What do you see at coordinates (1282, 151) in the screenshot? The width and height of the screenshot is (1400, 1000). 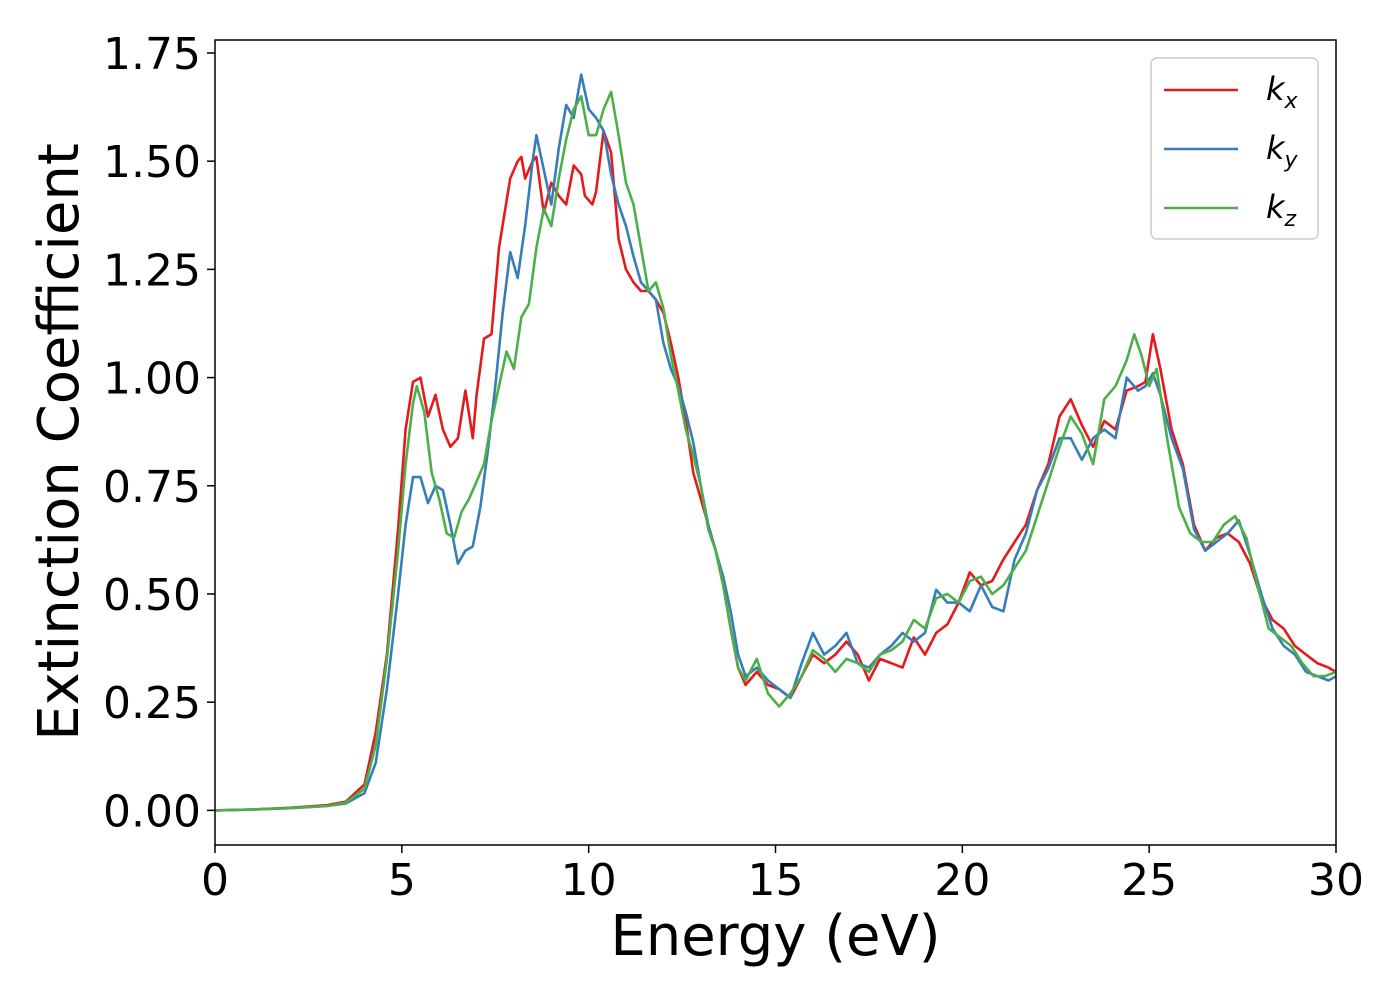 I see `legend-label-y: ky` at bounding box center [1282, 151].